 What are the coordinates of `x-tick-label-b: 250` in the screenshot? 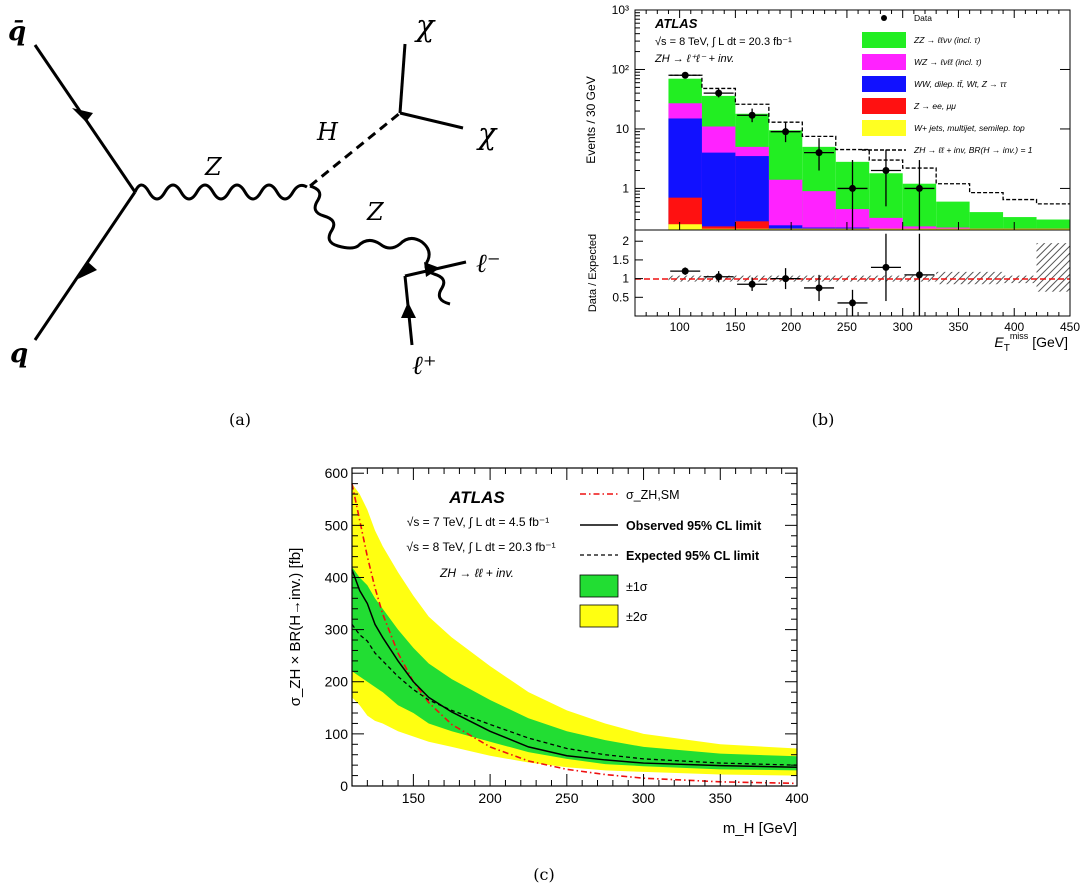 It's located at (847, 327).